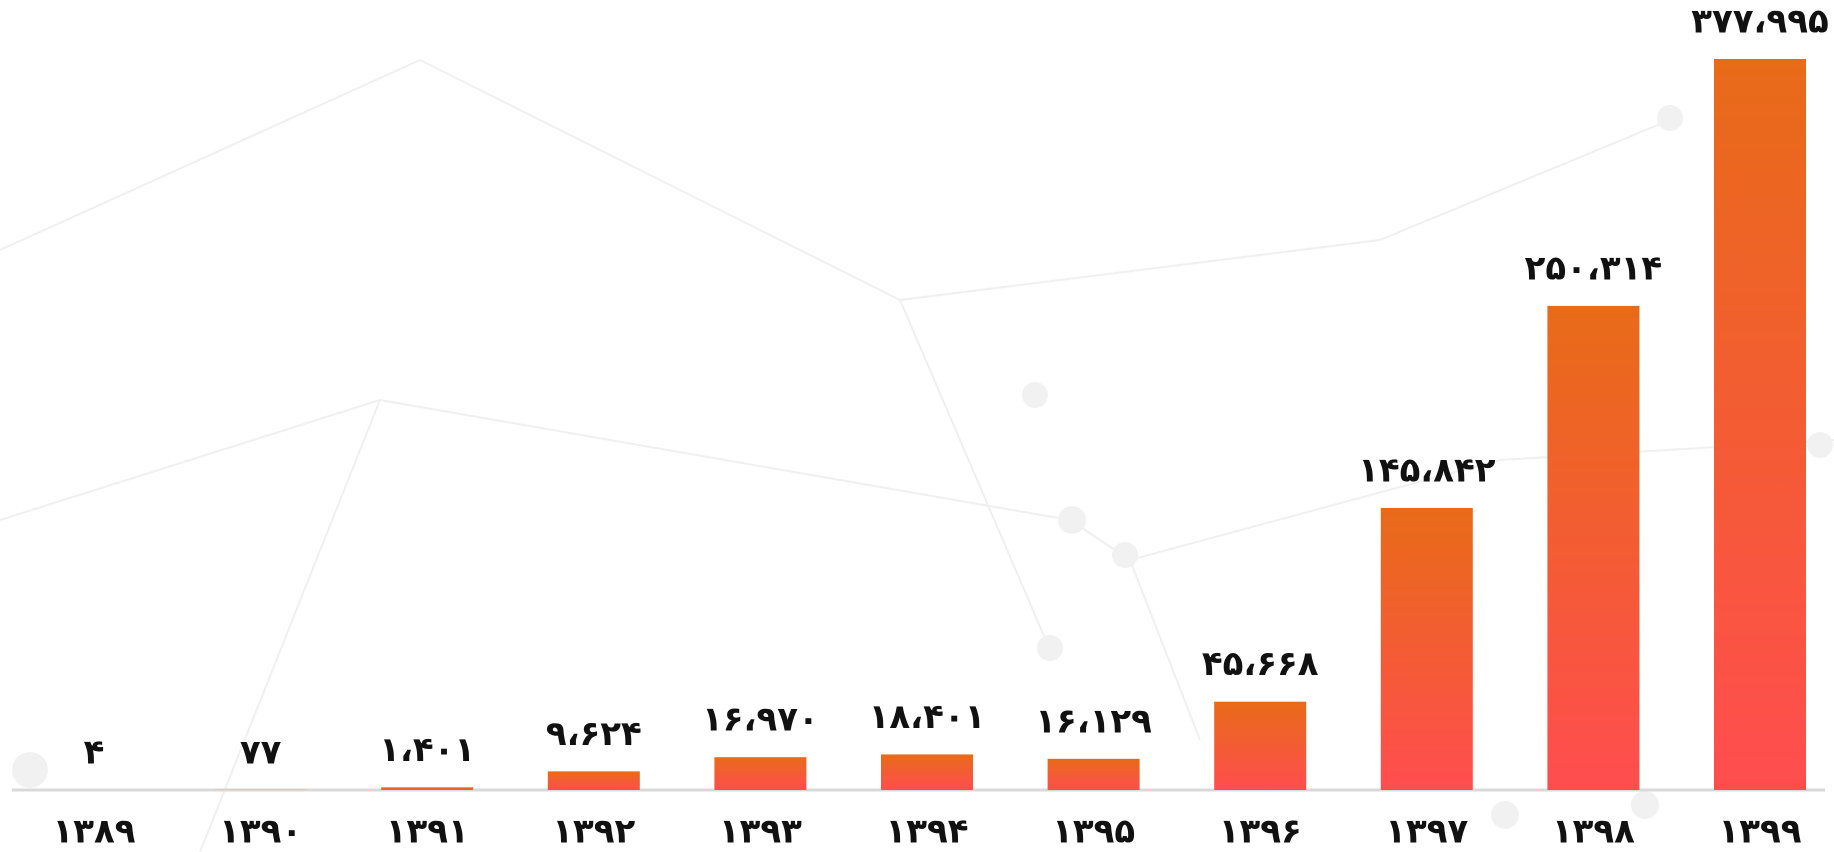 The height and width of the screenshot is (852, 1834). Describe the element at coordinates (260, 832) in the screenshot. I see `x-tick-label: ۱۳۹۰` at that location.